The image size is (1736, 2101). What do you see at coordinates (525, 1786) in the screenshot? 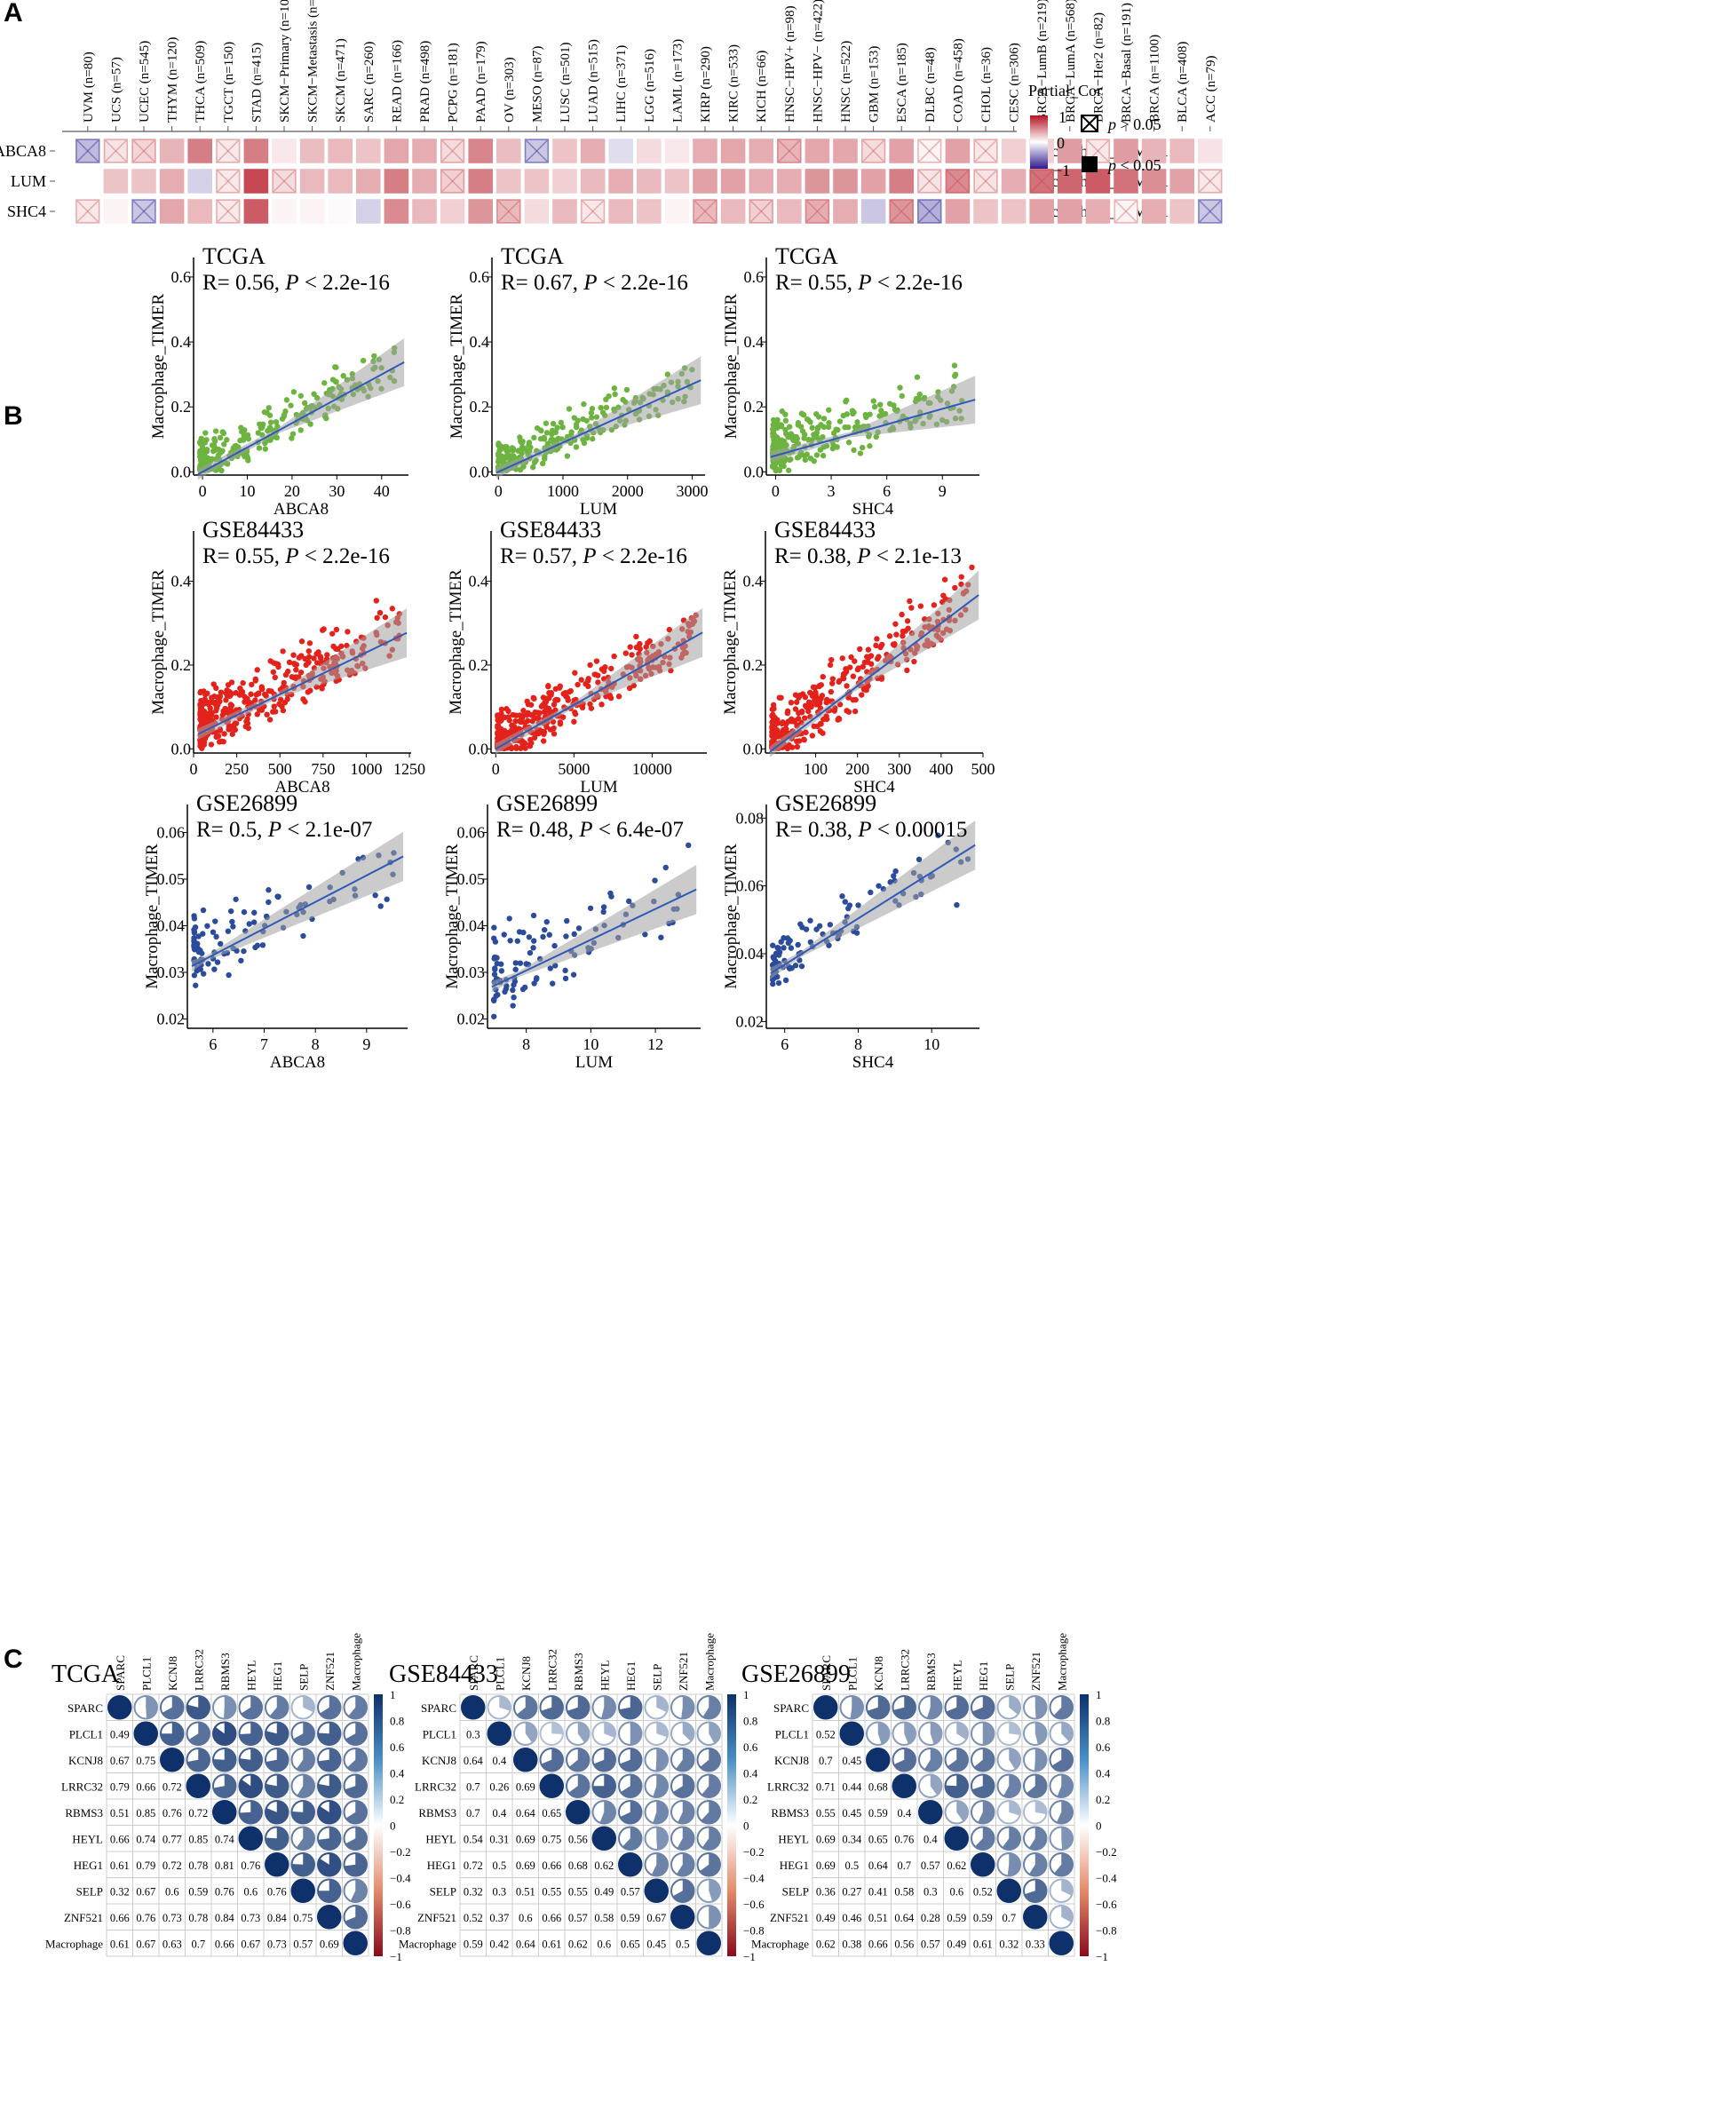
I see `corr-value: 0.69` at bounding box center [525, 1786].